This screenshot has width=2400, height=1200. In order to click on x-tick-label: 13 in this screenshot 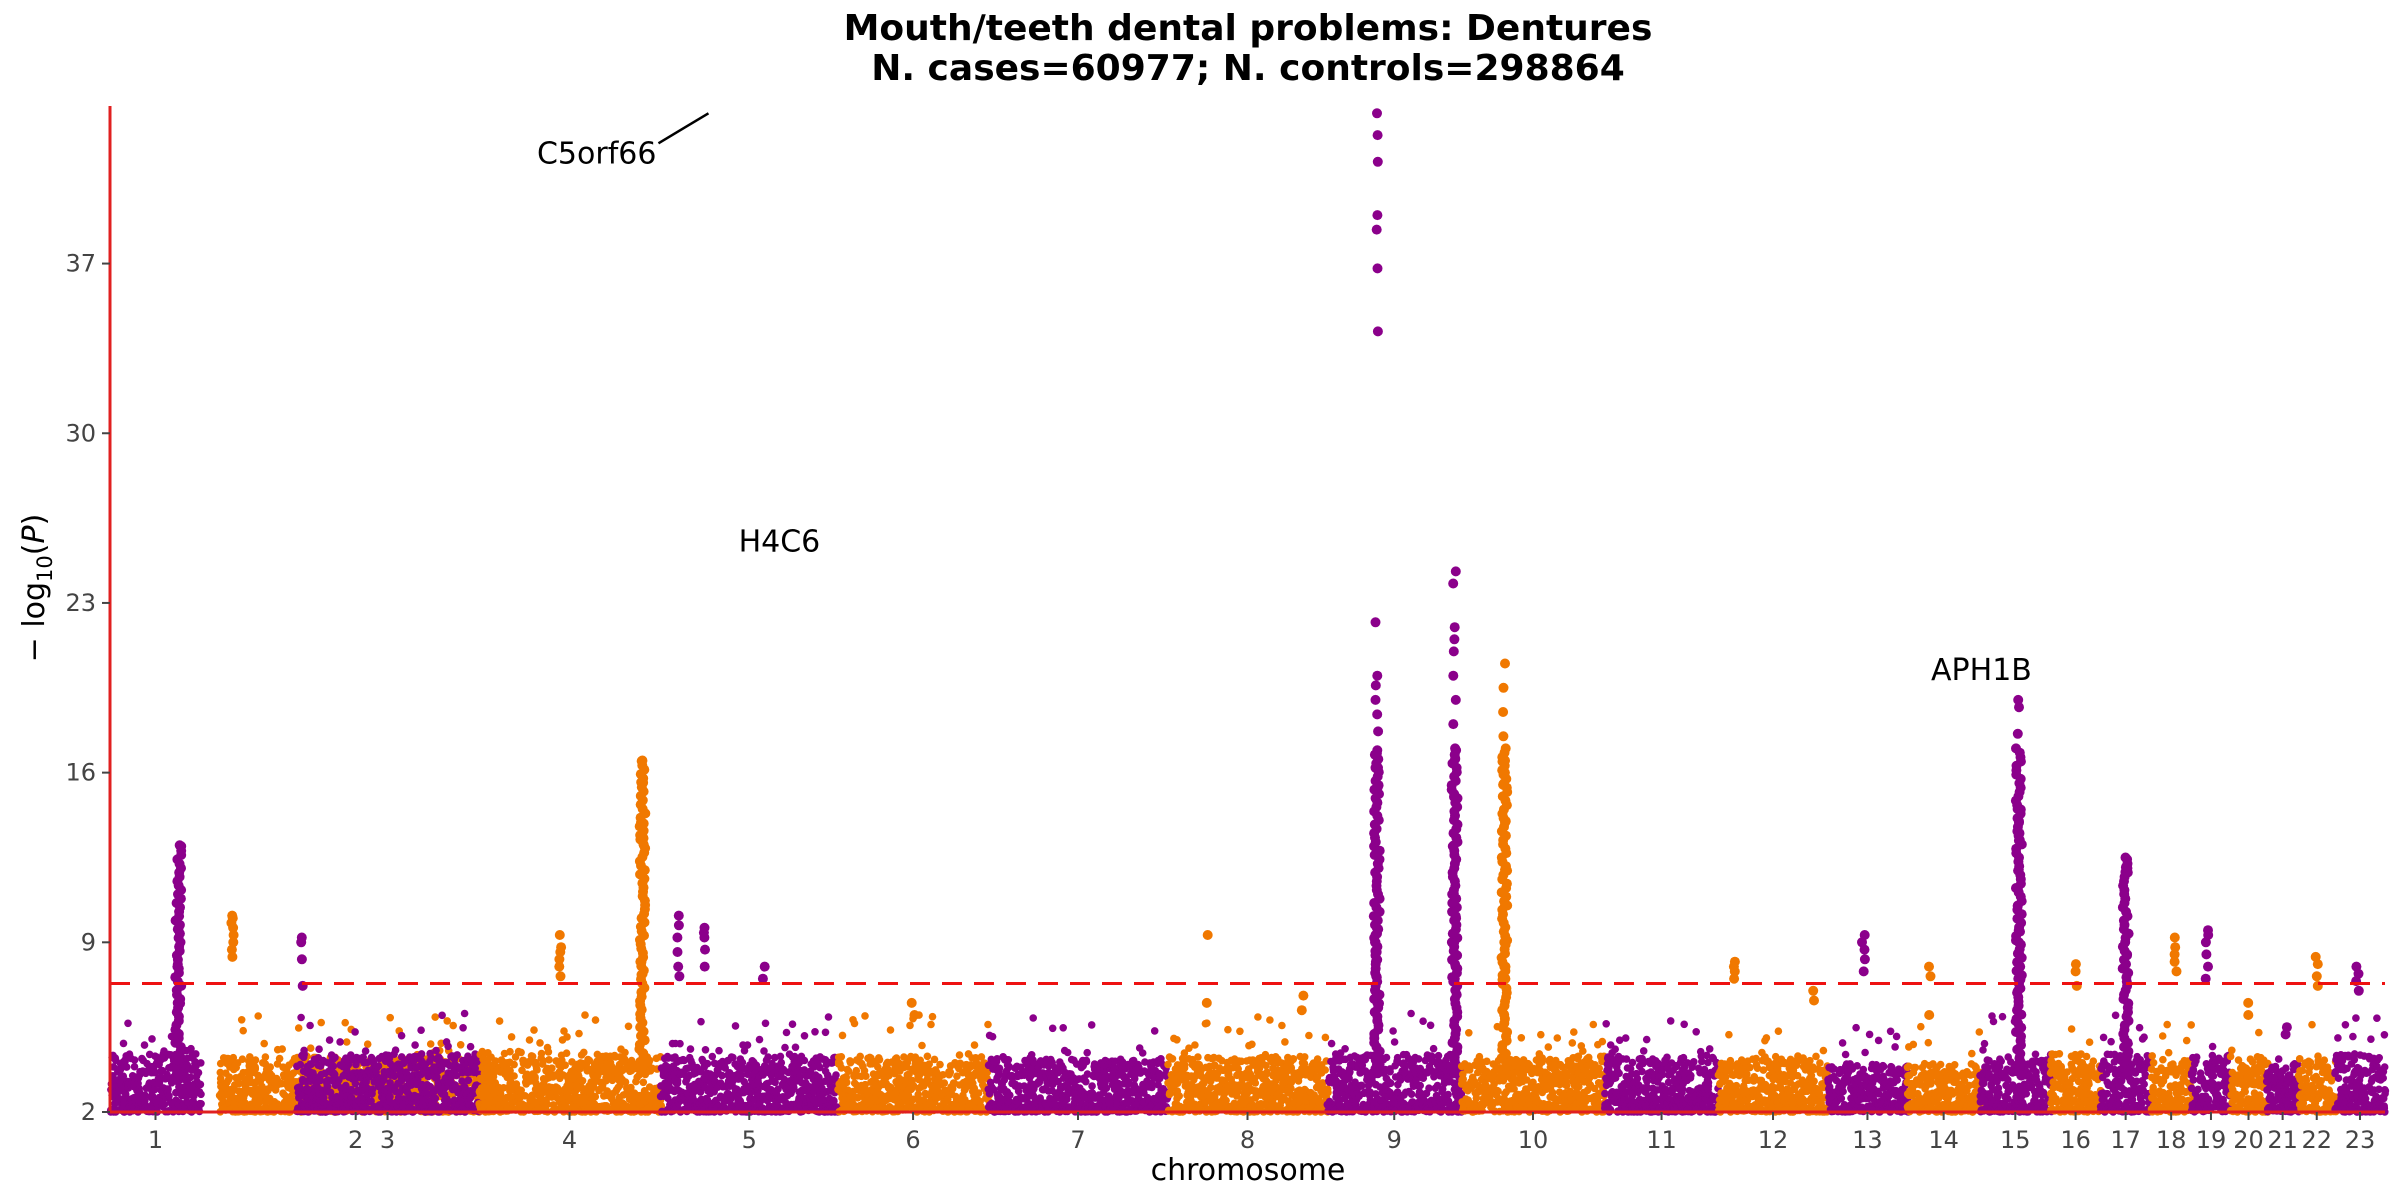, I will do `click(1867, 1140)`.